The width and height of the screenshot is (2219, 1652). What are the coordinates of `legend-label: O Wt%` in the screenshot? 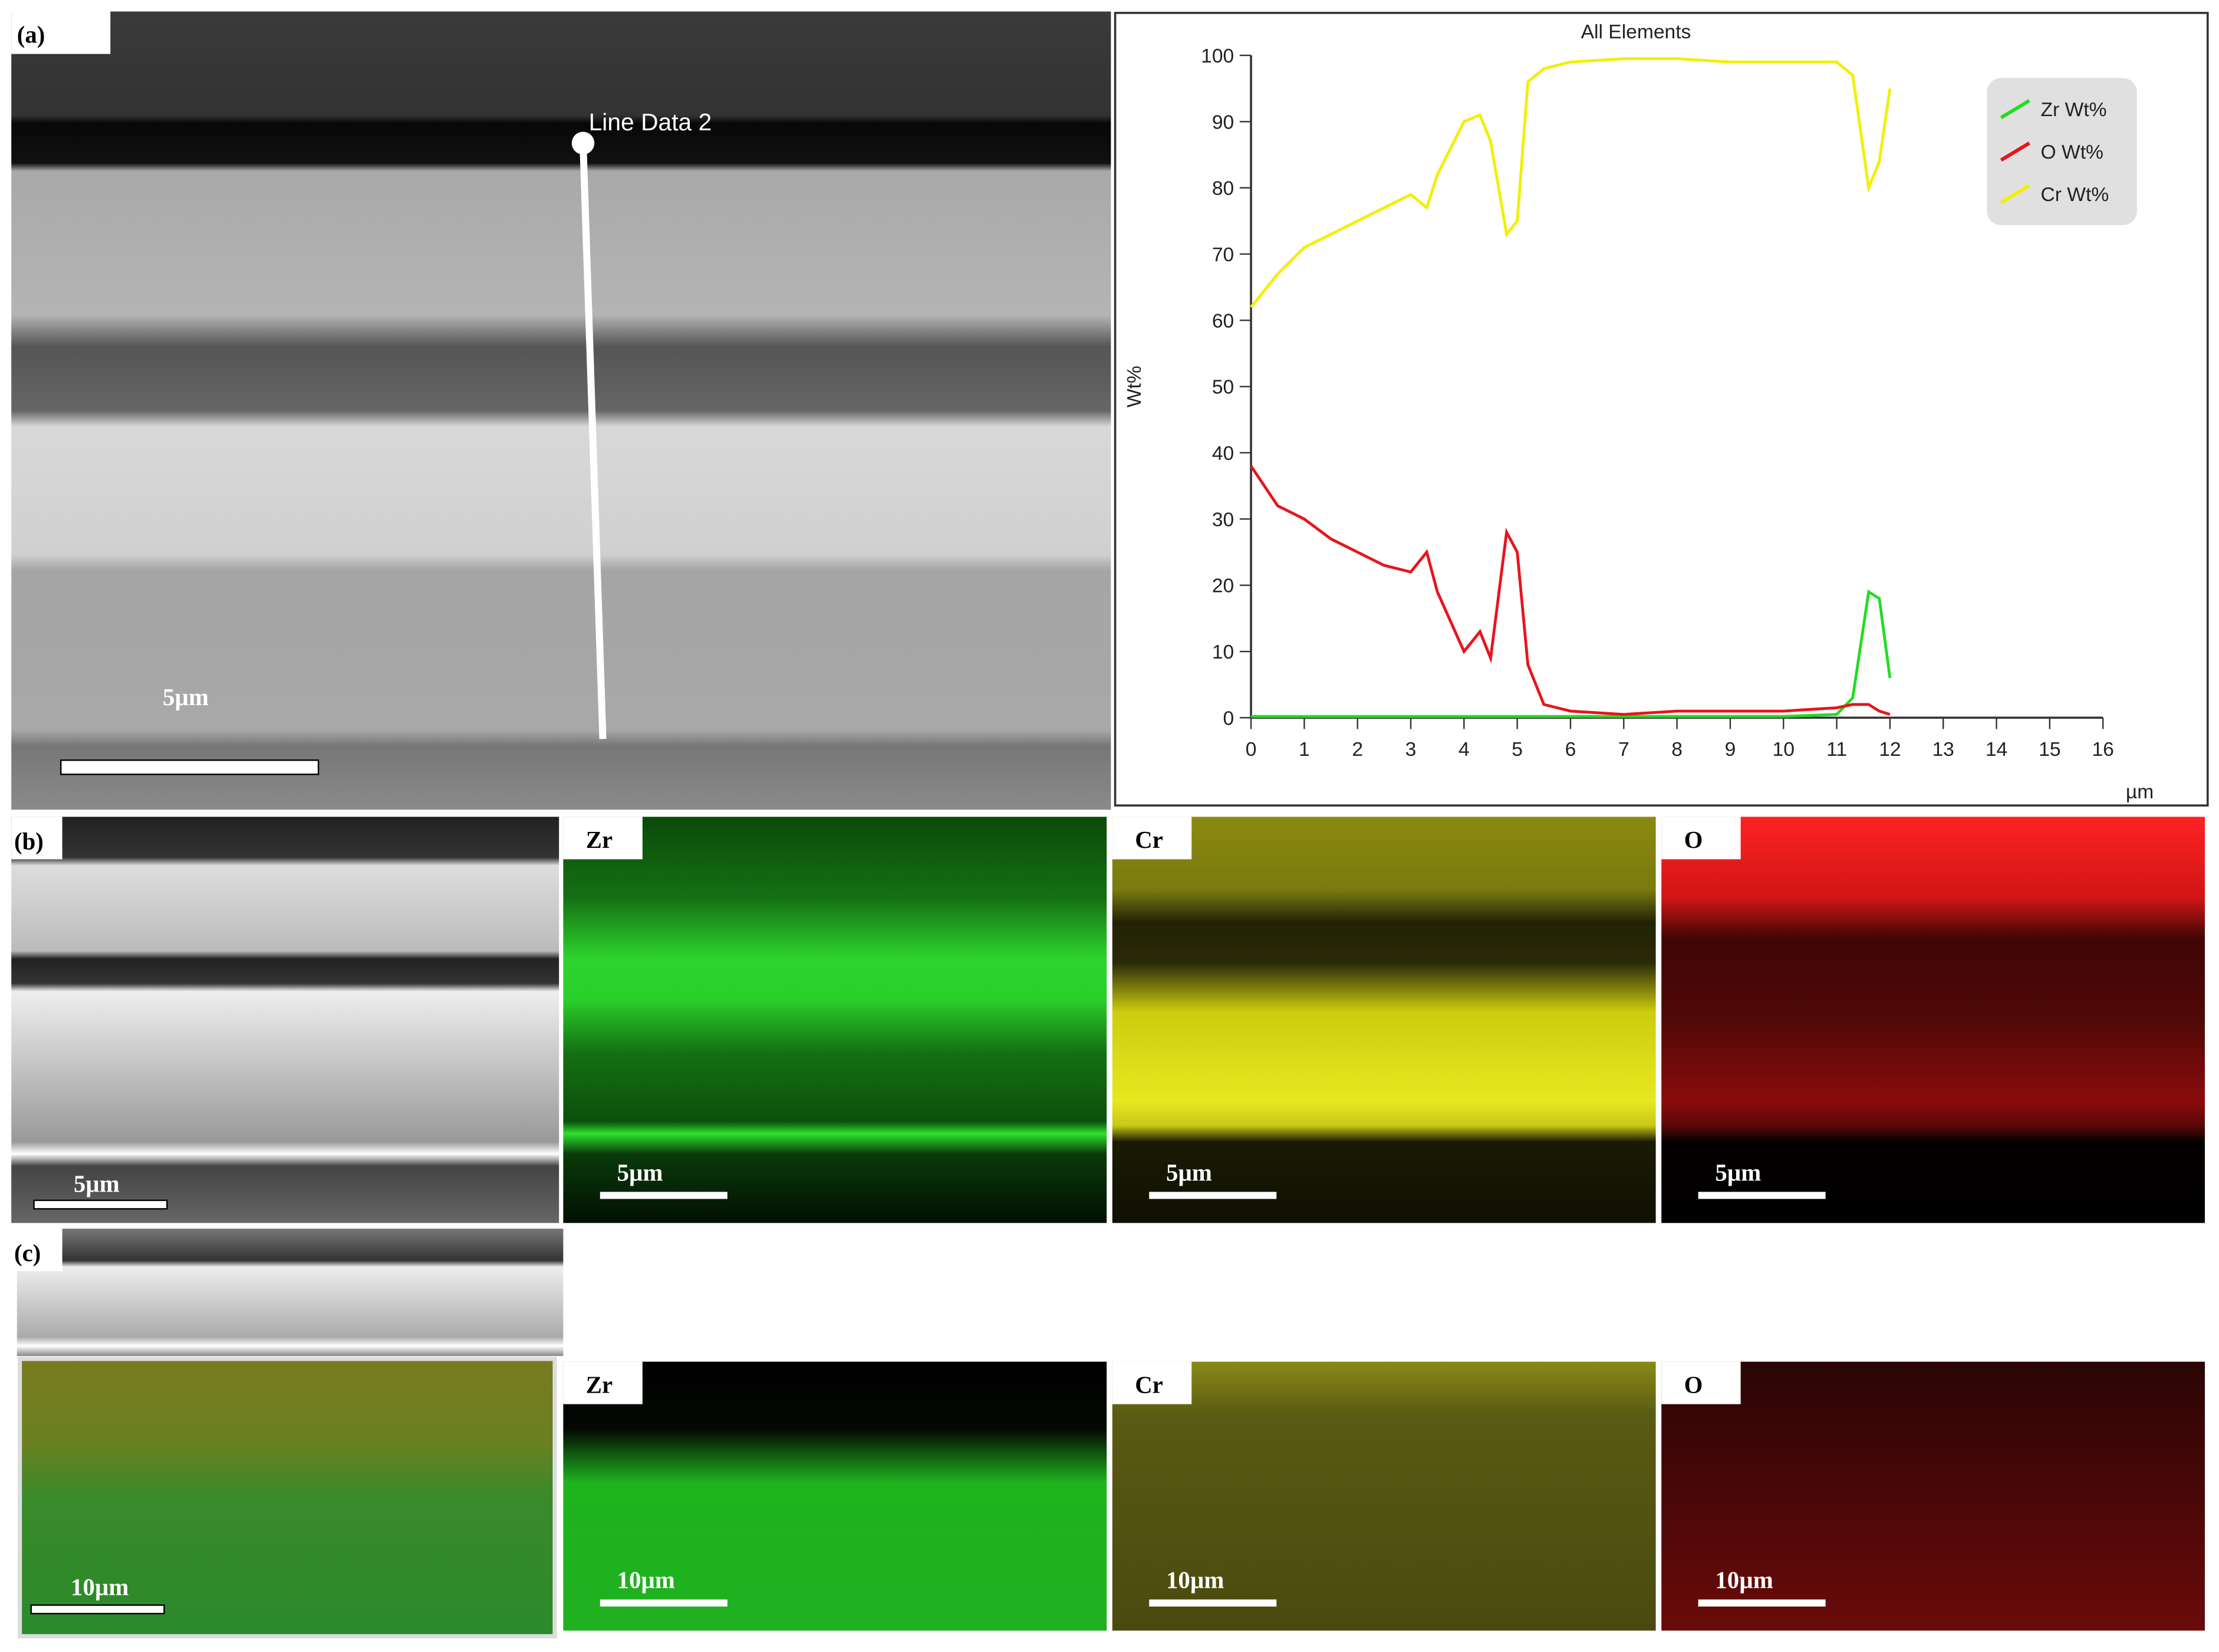 It's located at (2072, 152).